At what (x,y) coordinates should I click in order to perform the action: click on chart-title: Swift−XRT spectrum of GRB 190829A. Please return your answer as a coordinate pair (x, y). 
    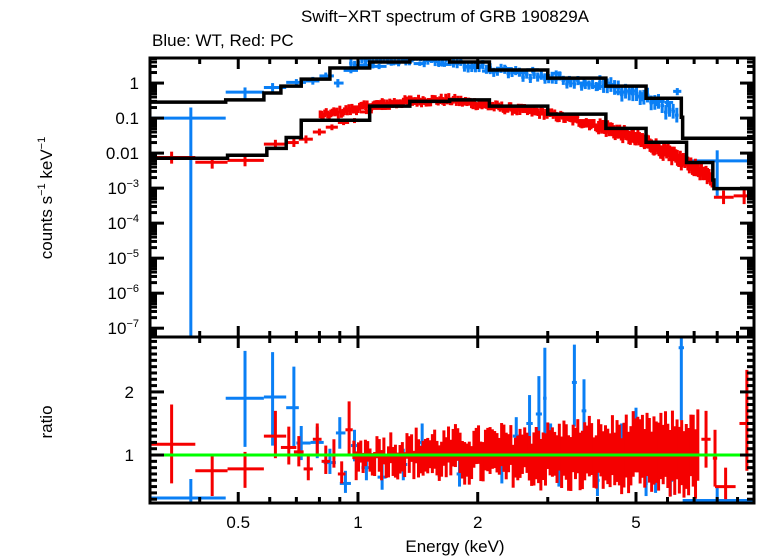
    Looking at the image, I should click on (445, 16).